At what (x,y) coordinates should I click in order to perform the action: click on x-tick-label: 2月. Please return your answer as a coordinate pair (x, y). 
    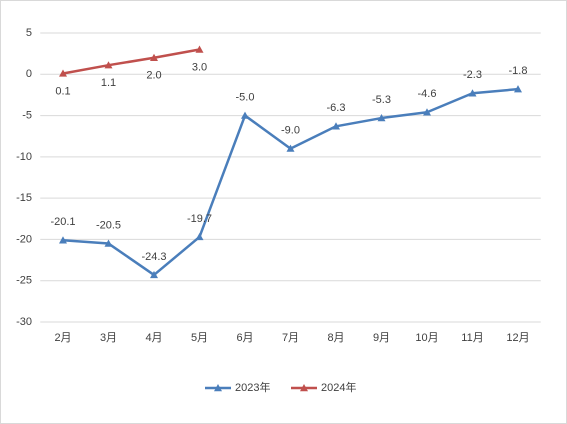
    Looking at the image, I should click on (62, 338).